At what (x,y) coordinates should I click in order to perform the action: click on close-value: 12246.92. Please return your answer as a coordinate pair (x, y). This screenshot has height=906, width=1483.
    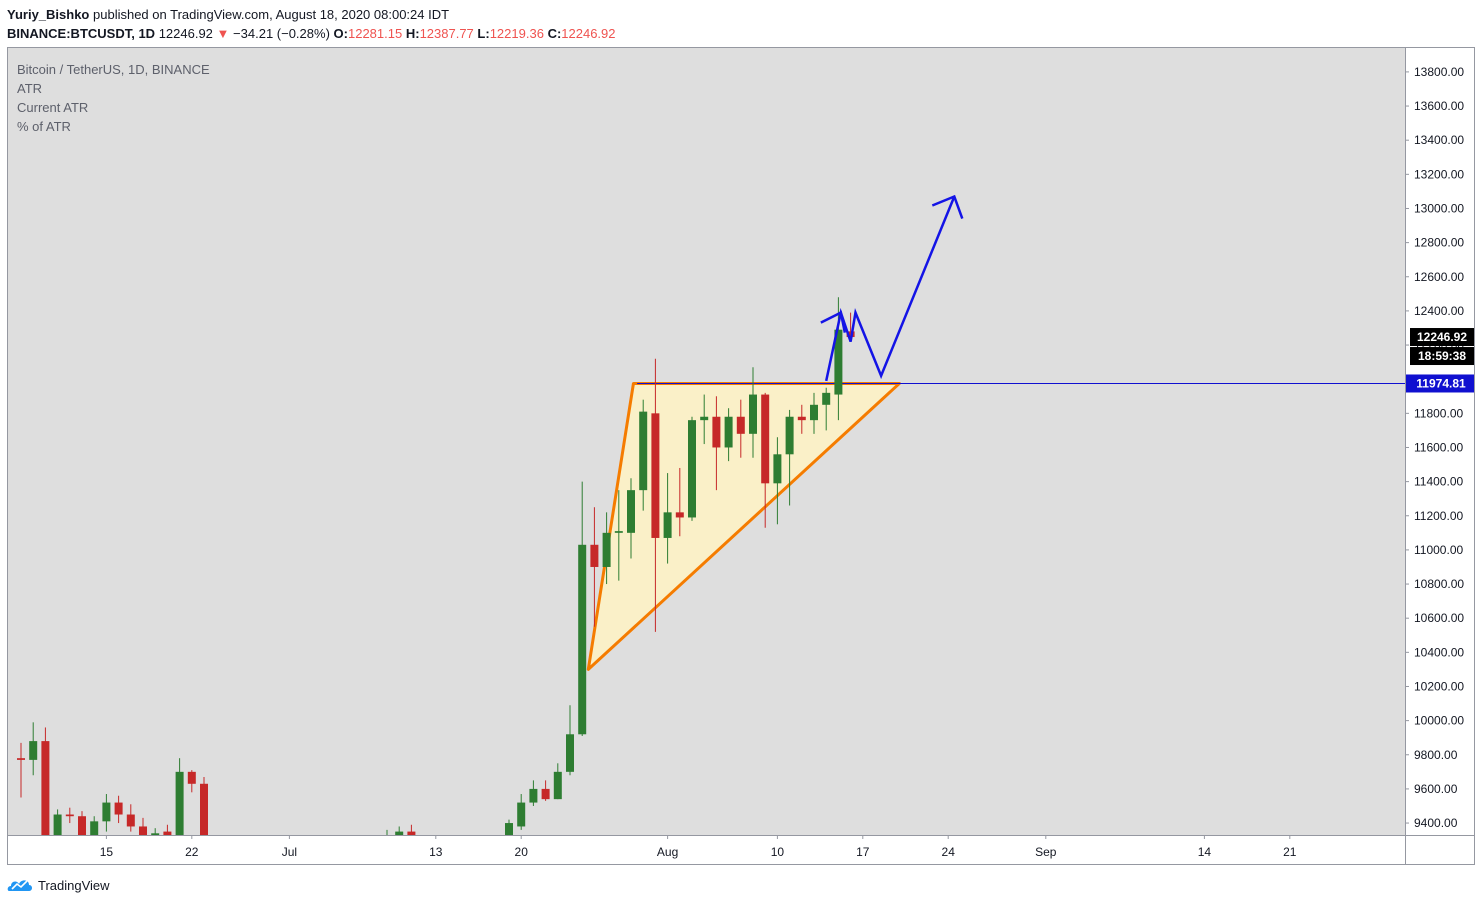
    Looking at the image, I should click on (588, 33).